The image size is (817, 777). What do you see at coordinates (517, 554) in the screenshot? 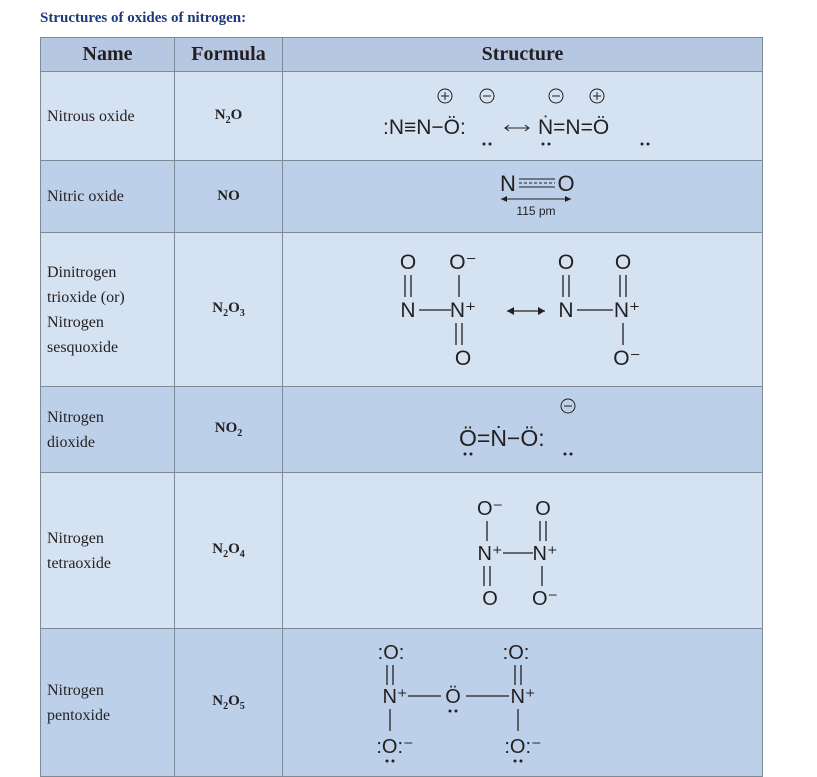
I see `n2o4-diagram: O⁻ O N⁺ N⁺ O O⁻` at bounding box center [517, 554].